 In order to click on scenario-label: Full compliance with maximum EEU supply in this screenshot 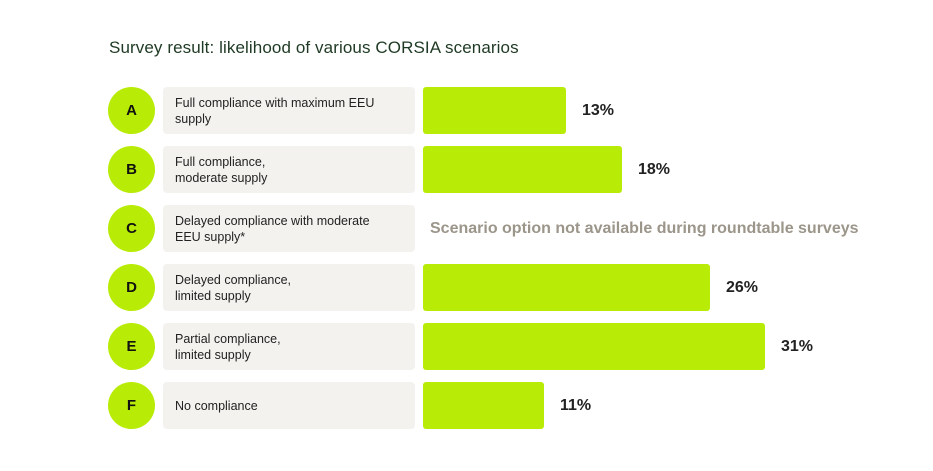, I will do `click(289, 110)`.